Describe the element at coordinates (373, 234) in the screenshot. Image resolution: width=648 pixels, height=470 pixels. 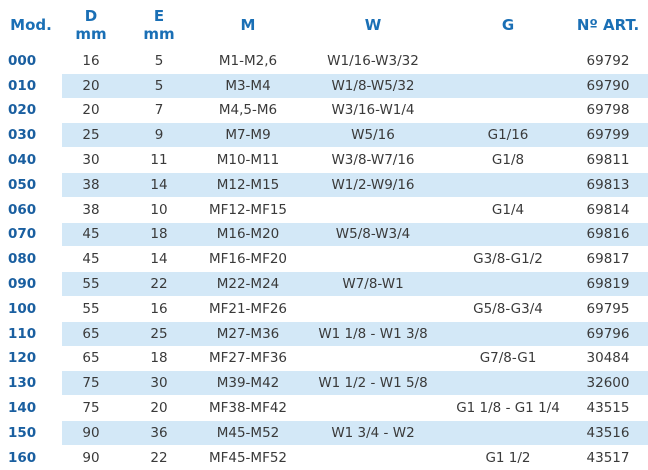
I see `cell: W5/8-W3/4` at that location.